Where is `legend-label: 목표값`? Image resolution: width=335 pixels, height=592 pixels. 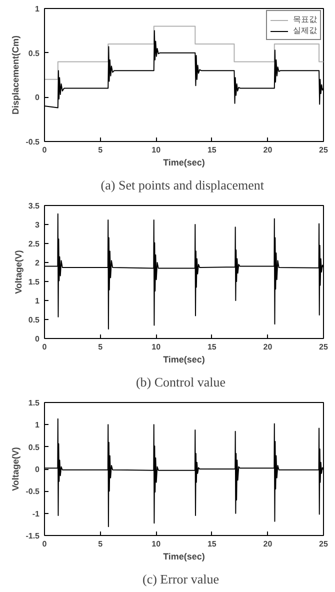
legend-label: 목표값 is located at coordinates (305, 19).